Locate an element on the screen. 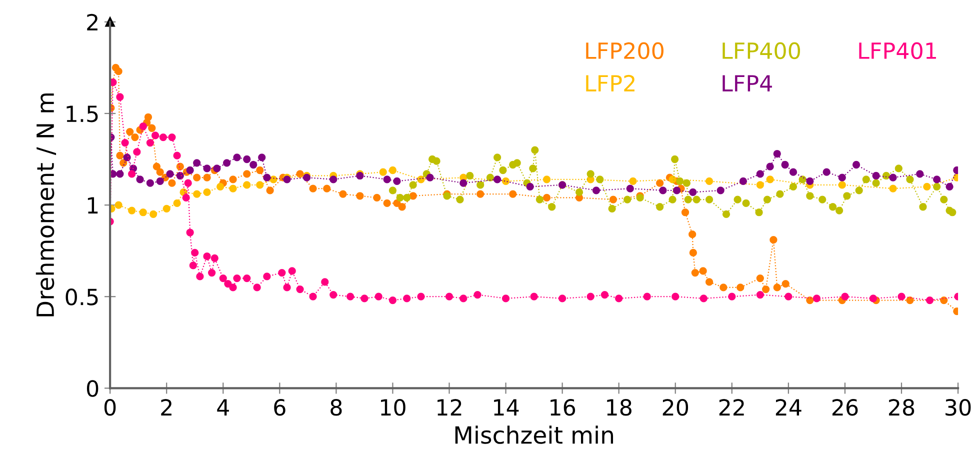 This screenshot has width=974, height=466. x-tick-label: 6 is located at coordinates (280, 407).